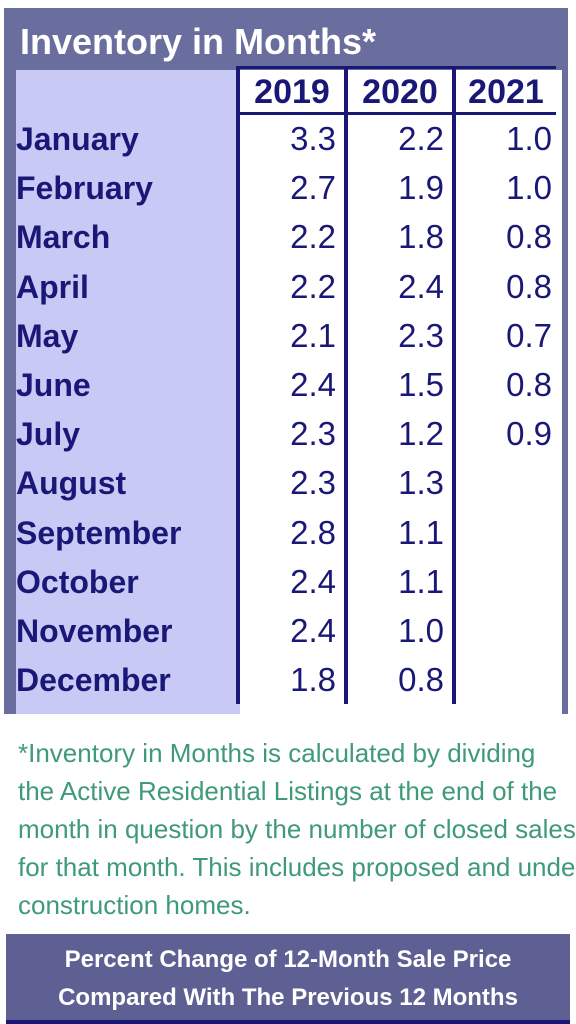 This screenshot has height=1024, width=576. Describe the element at coordinates (421, 482) in the screenshot. I see `value-cell-2020: 1.3` at that location.